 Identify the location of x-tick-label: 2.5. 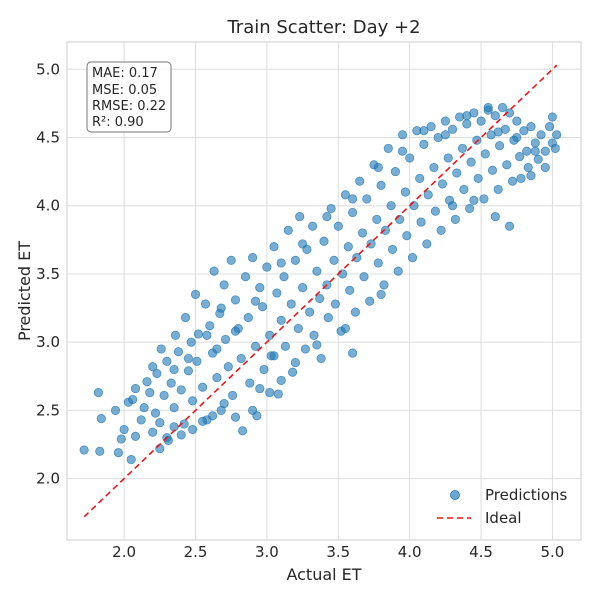
(196, 552).